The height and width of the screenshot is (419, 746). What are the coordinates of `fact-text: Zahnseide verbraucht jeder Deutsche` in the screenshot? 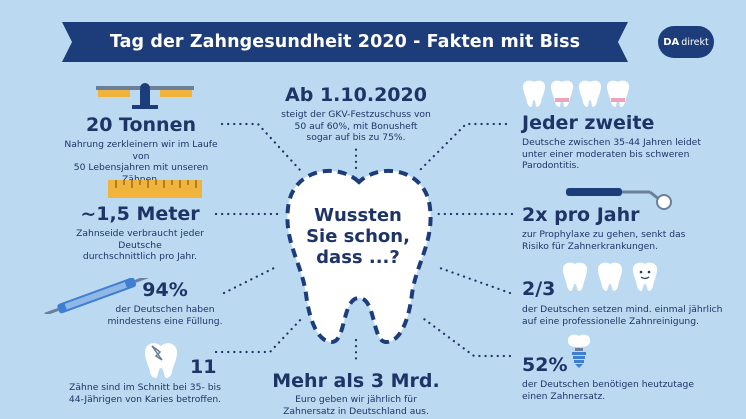 It's located at (140, 239).